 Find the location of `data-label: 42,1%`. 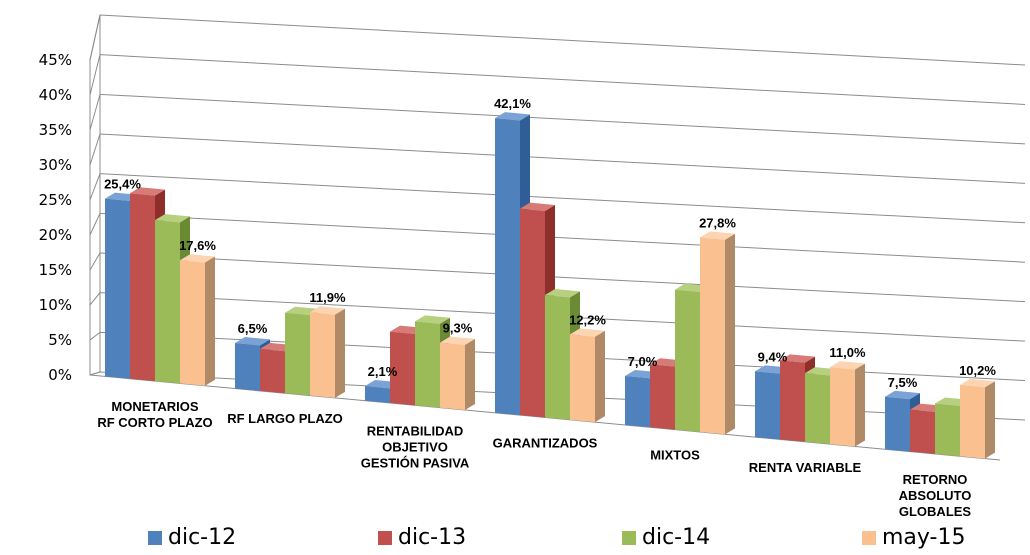

data-label: 42,1% is located at coordinates (512, 103).